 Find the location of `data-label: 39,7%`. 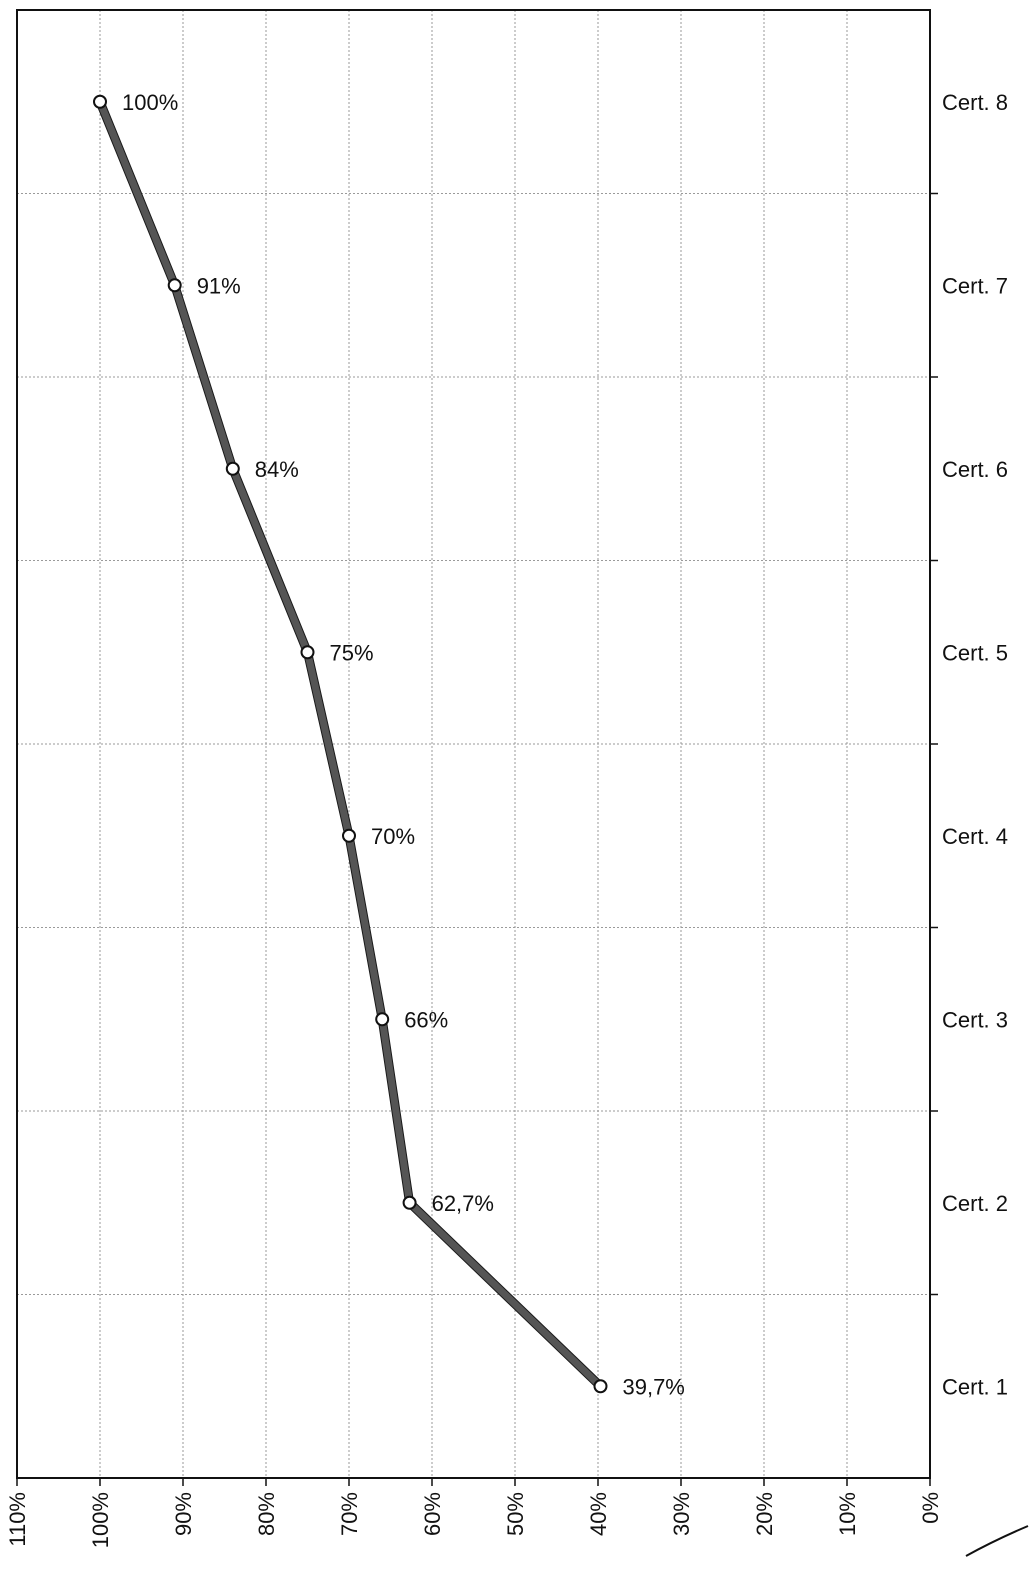

data-label: 39,7% is located at coordinates (653, 1386).